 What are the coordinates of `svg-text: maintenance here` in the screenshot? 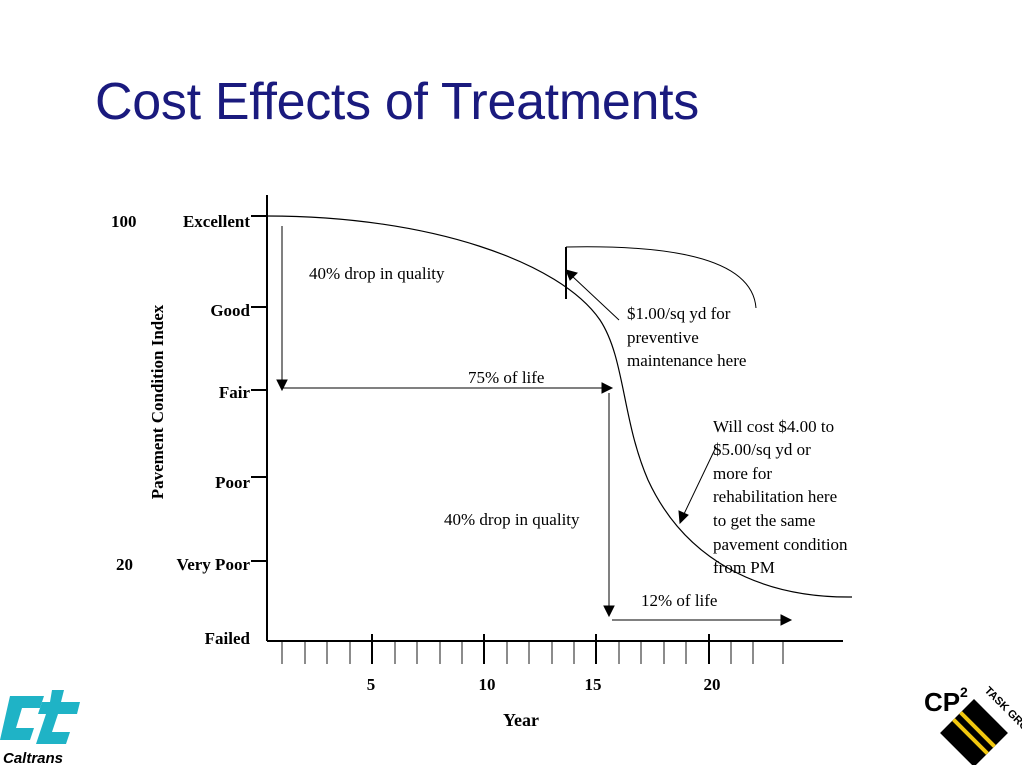 It's located at (686, 360).